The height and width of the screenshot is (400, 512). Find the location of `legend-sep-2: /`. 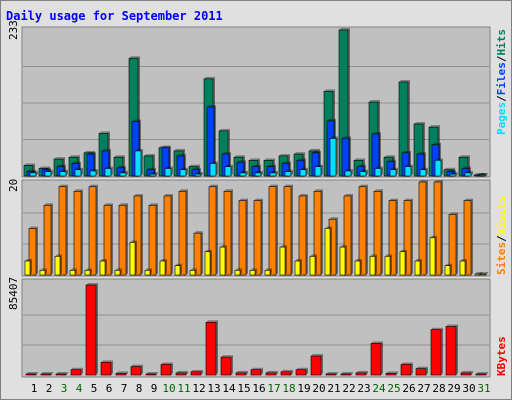

legend-sep-2: / is located at coordinates (501, 58).